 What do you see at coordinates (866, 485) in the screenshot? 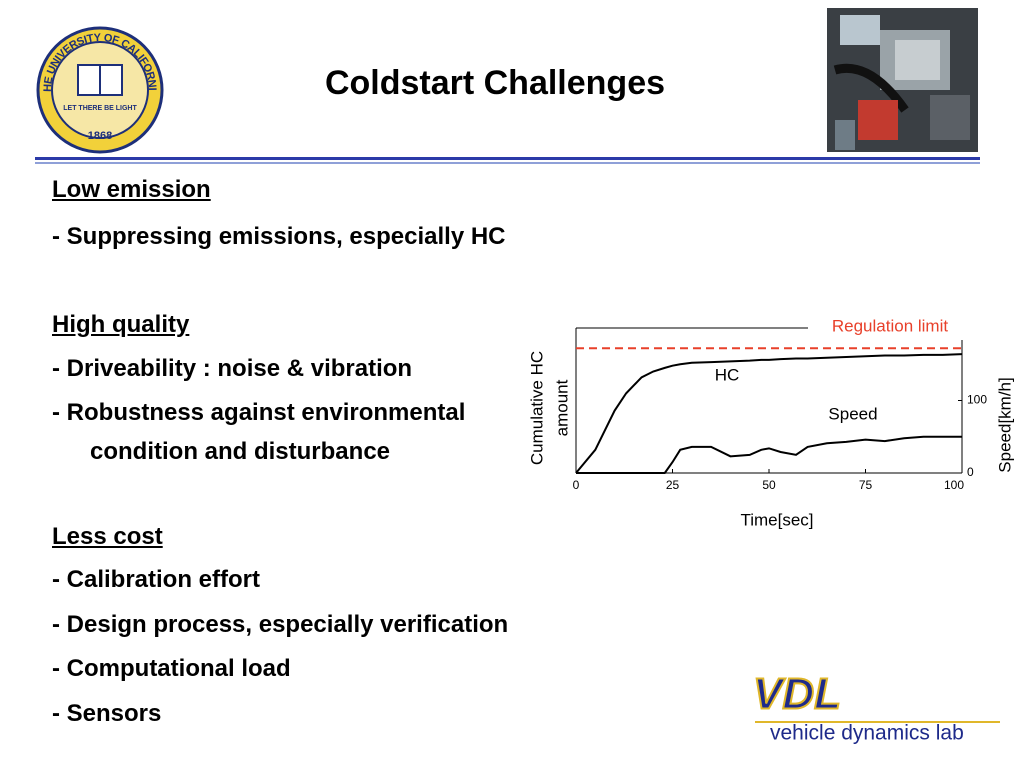
I see `x-tick-label: 75` at bounding box center [866, 485].